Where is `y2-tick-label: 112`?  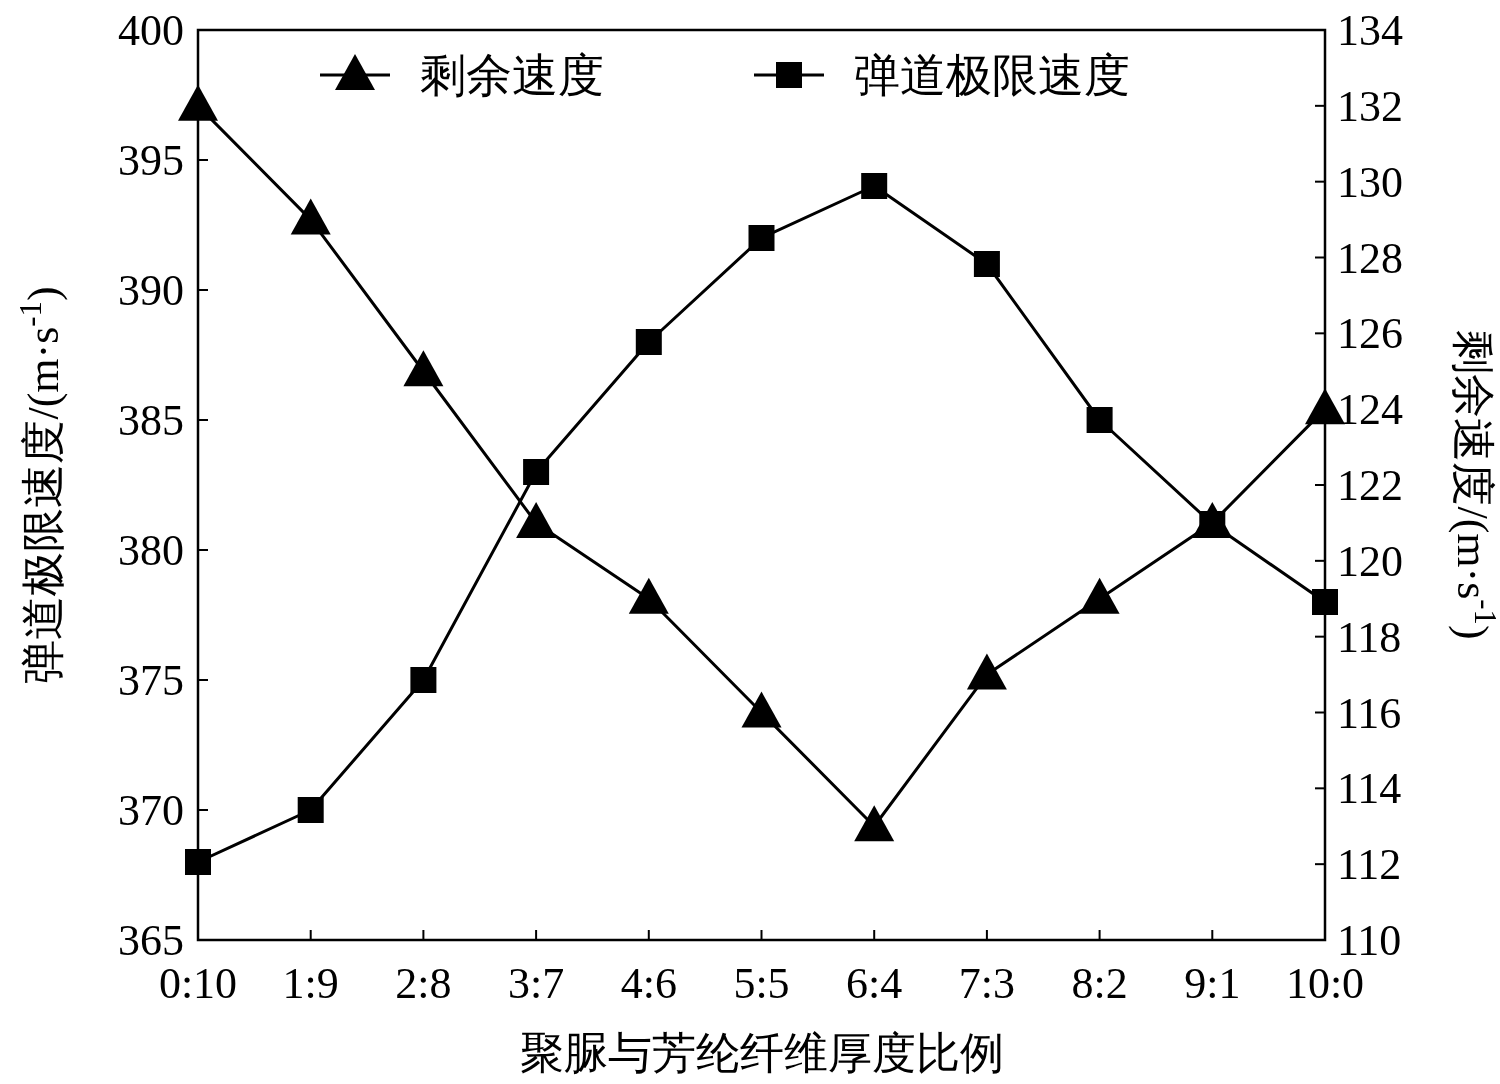
y2-tick-label: 112 is located at coordinates (1369, 865).